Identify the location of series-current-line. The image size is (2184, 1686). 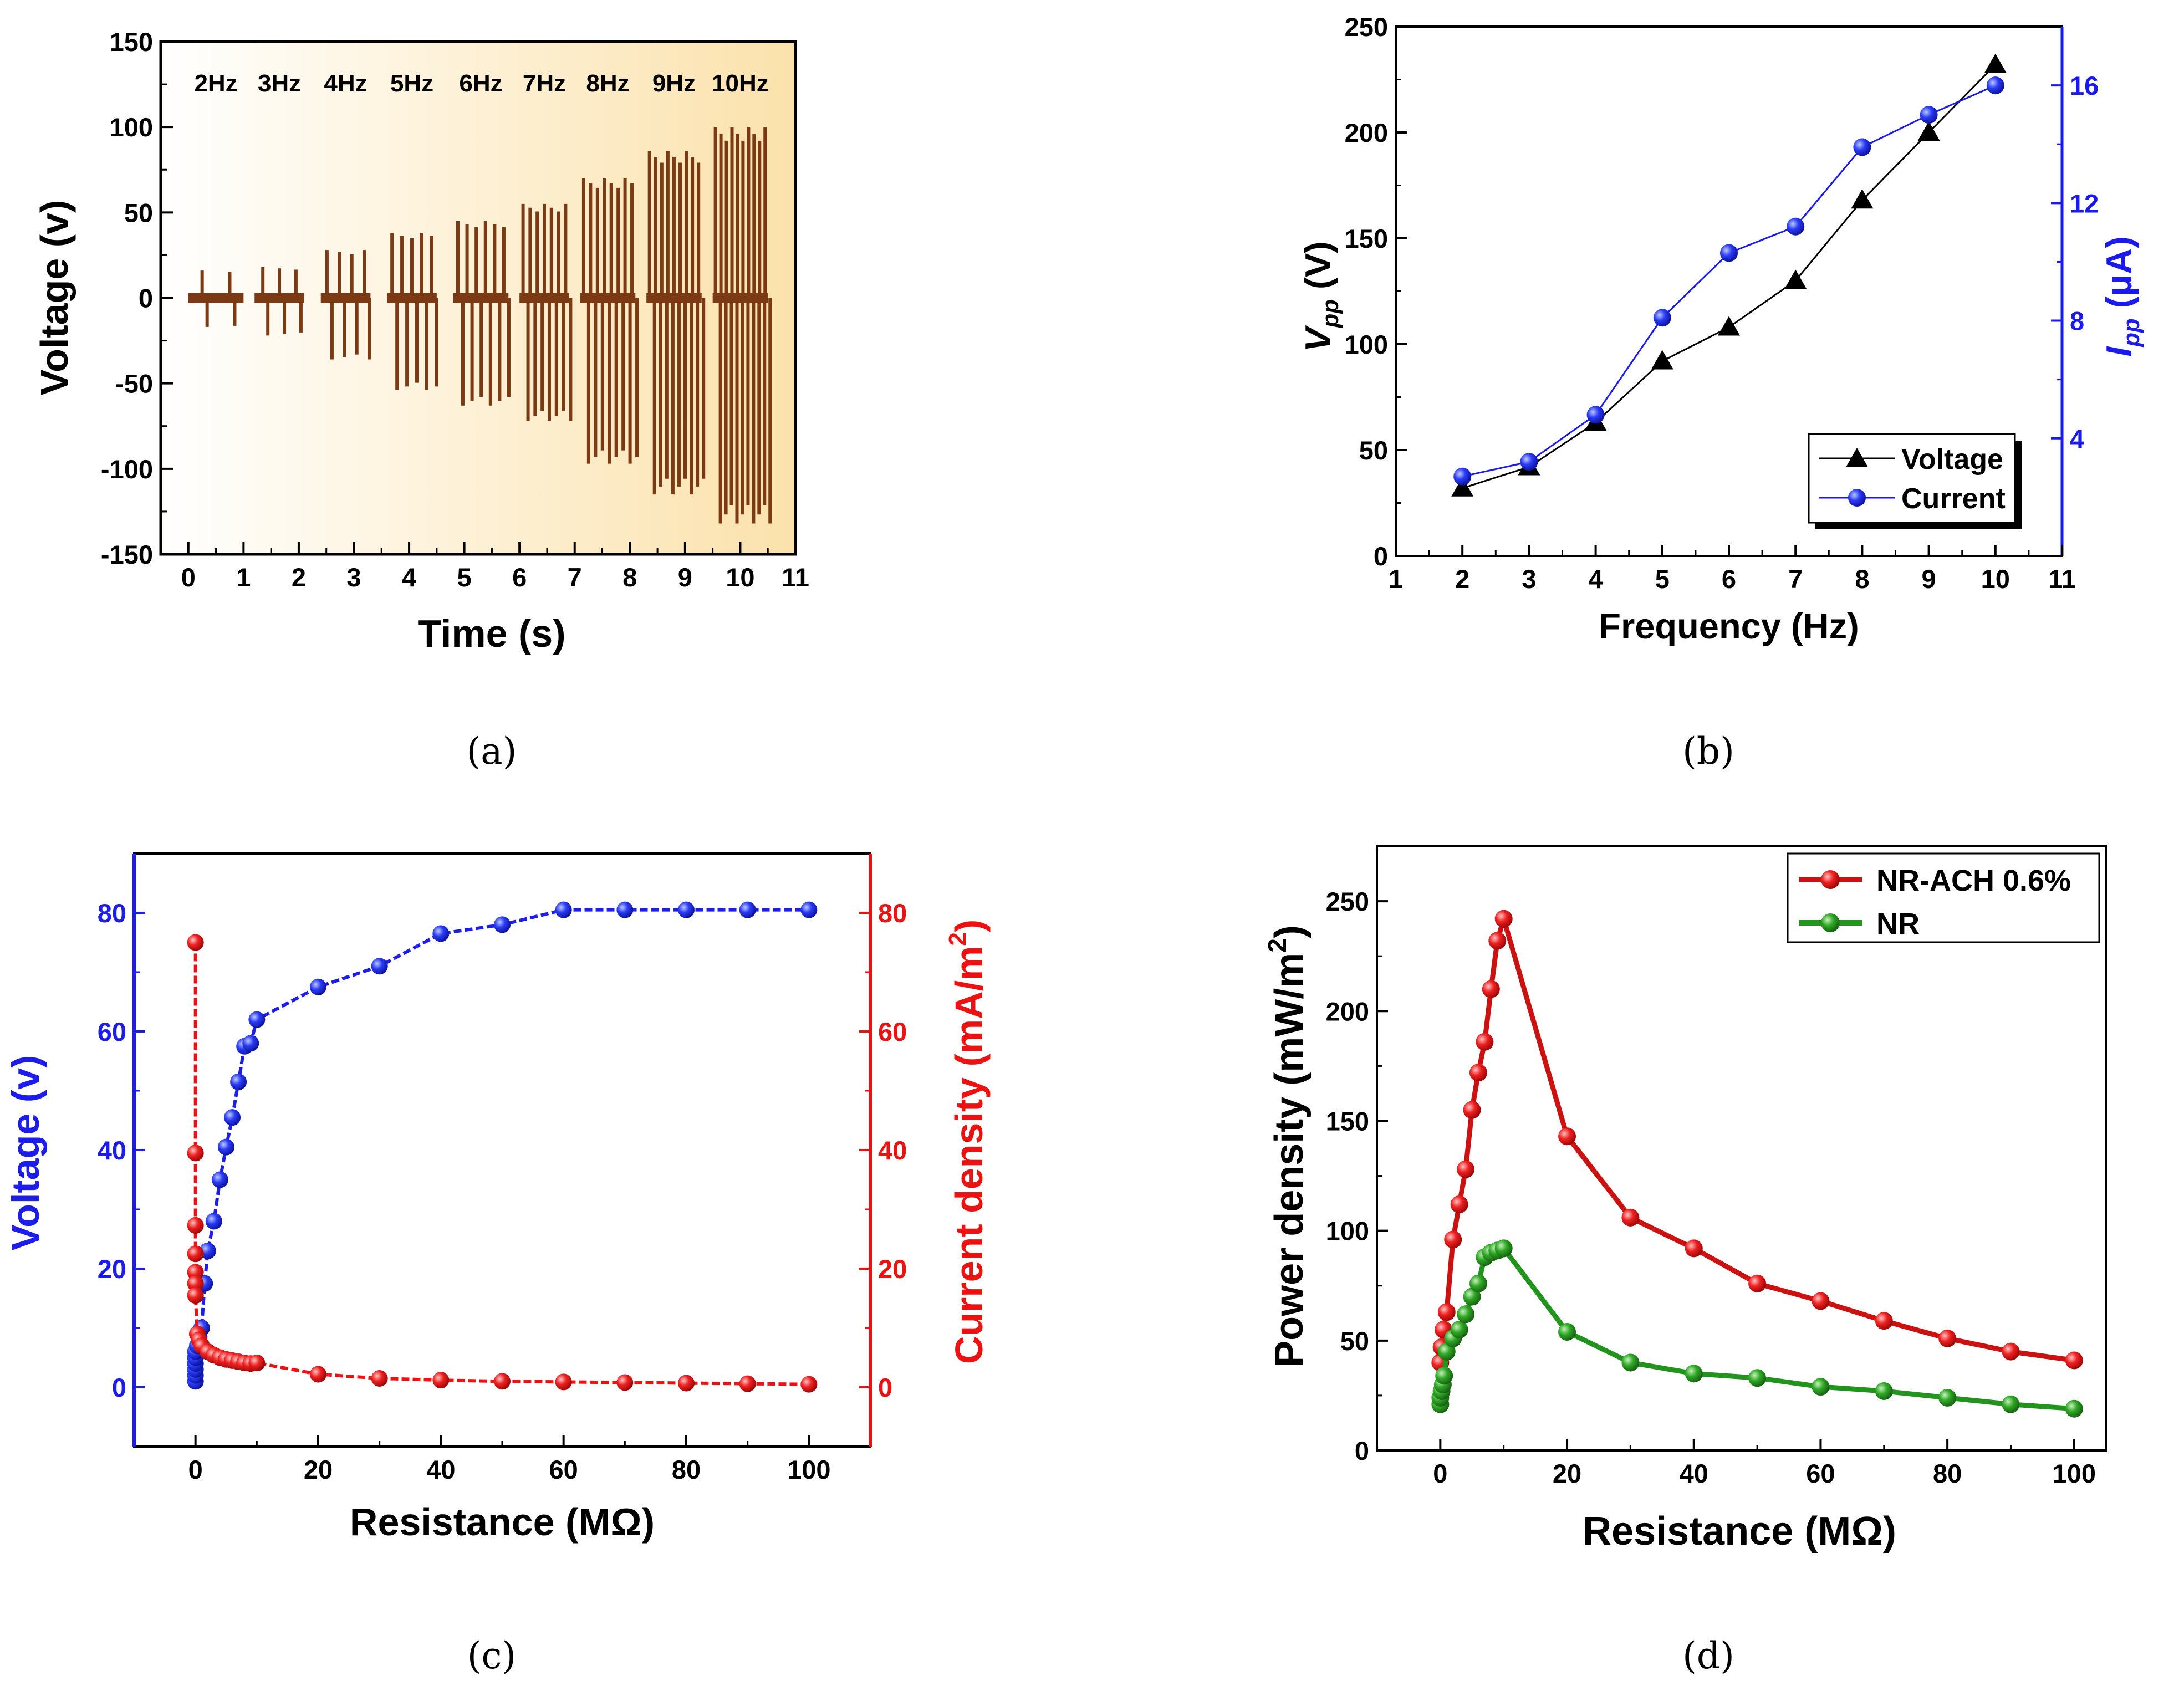
(1729, 281).